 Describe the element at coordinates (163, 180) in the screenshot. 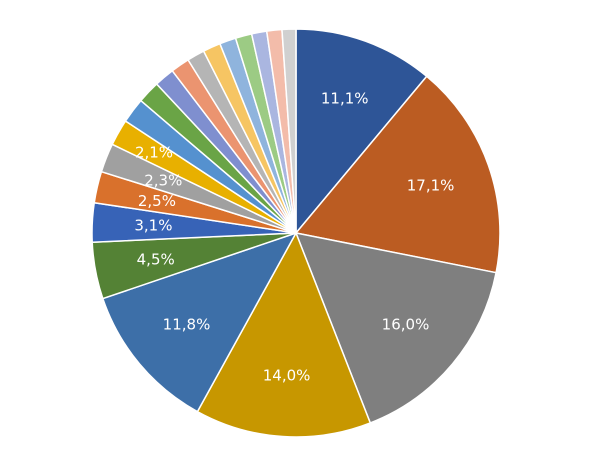

I see `data-label-9: 2,3%` at that location.